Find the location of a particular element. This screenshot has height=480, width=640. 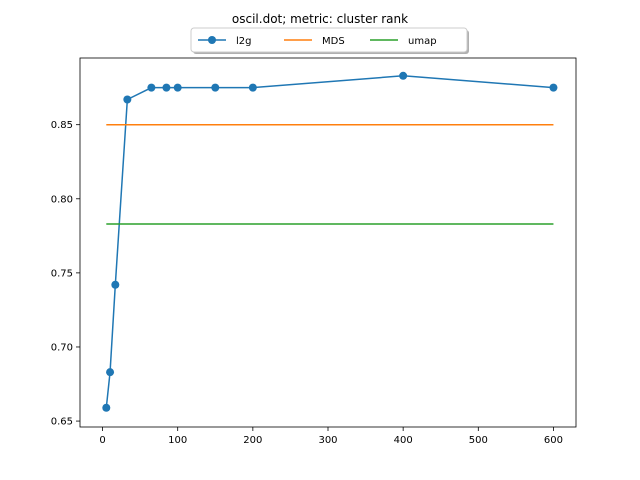

legend: l2g MDS umap is located at coordinates (329, 40).